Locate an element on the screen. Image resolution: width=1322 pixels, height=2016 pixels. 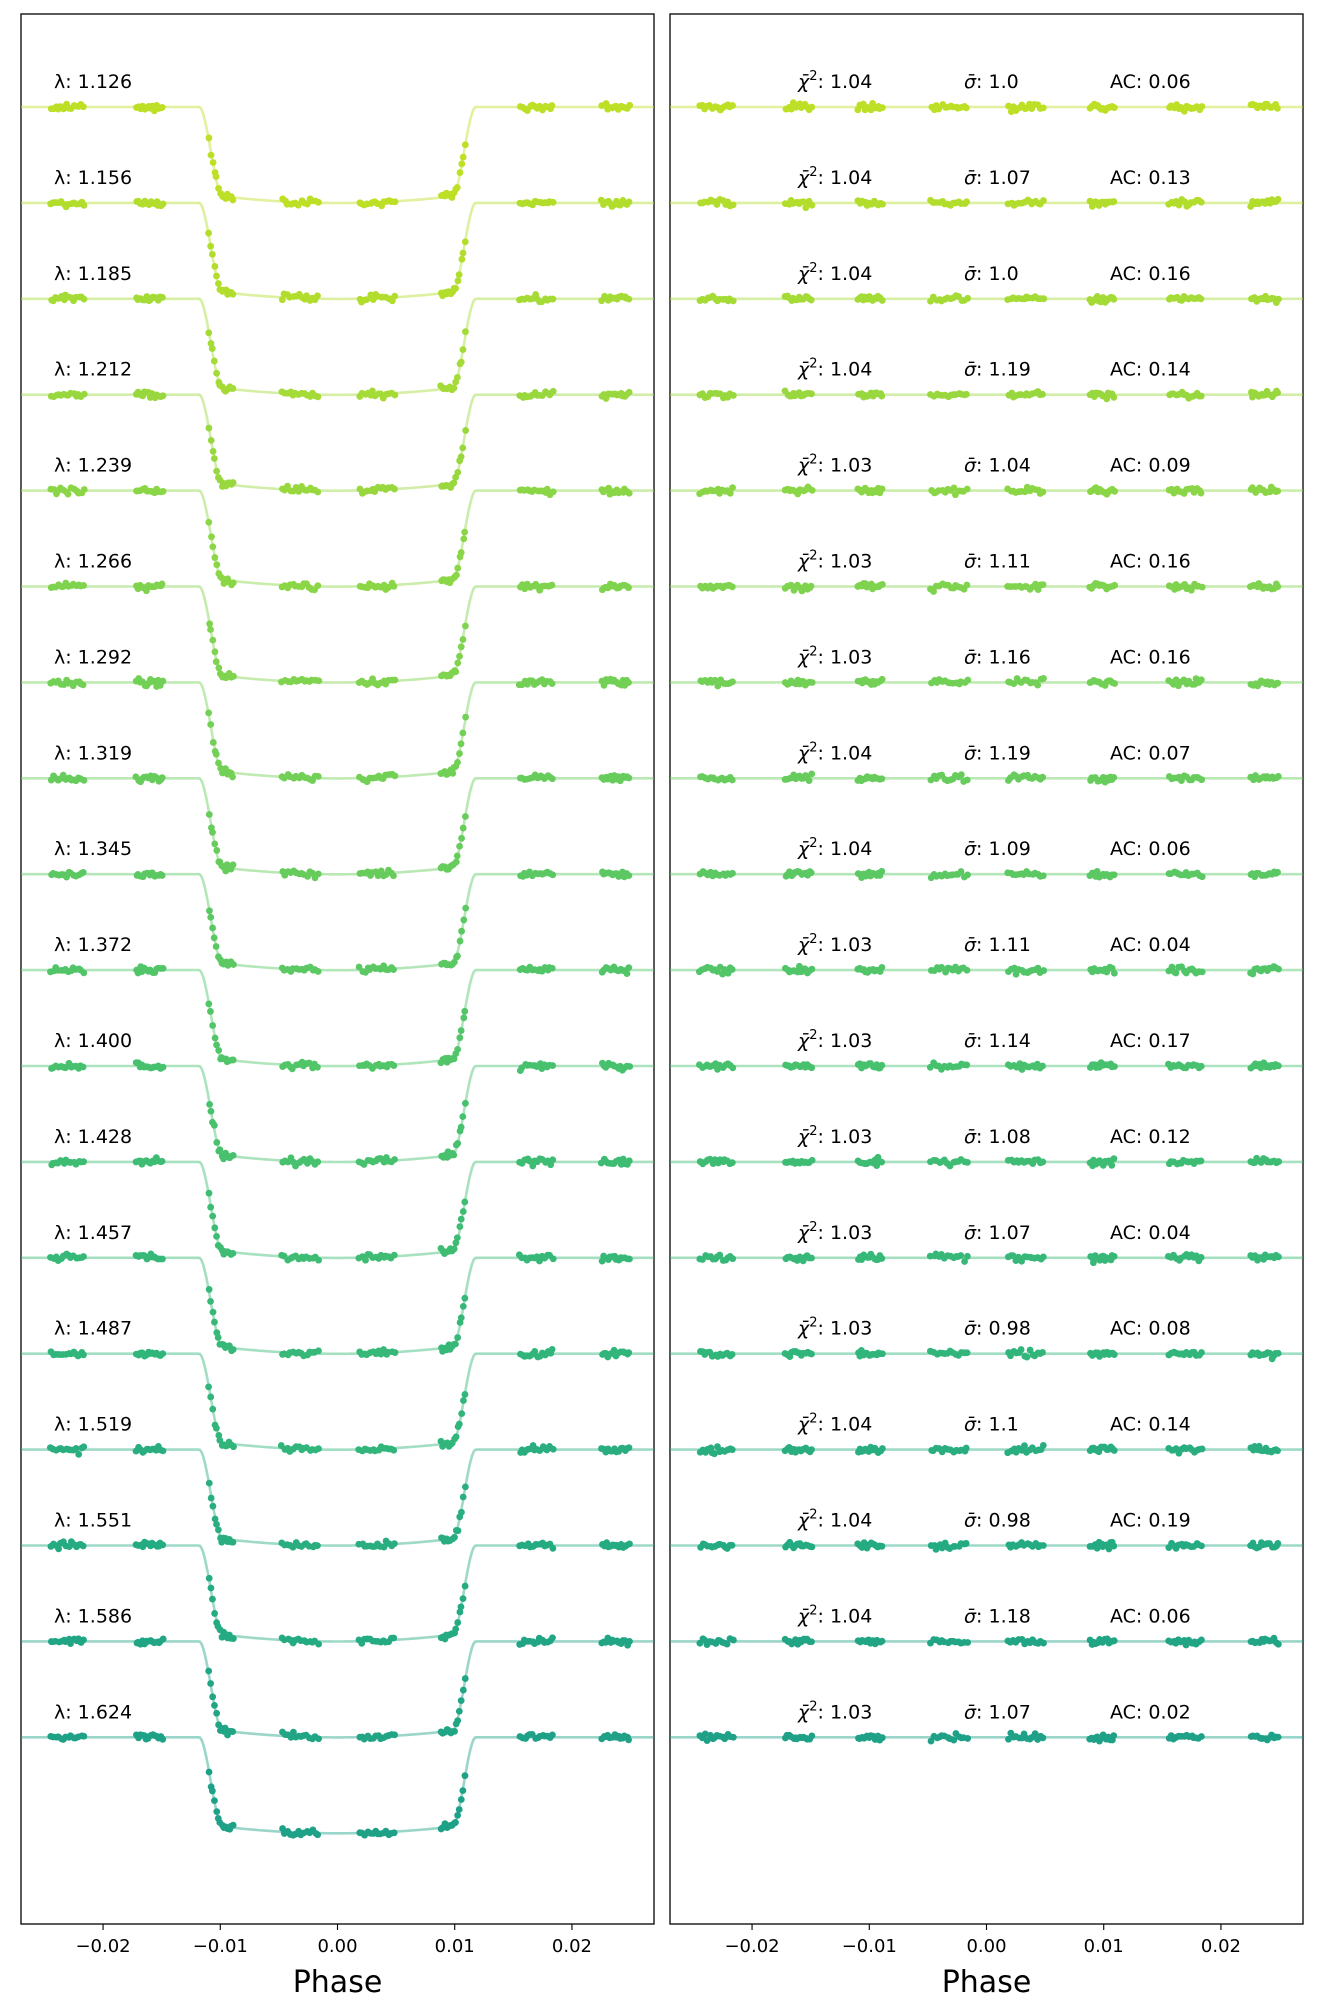
autocorrelation-label: AC: 0.12 is located at coordinates (1150, 1137).